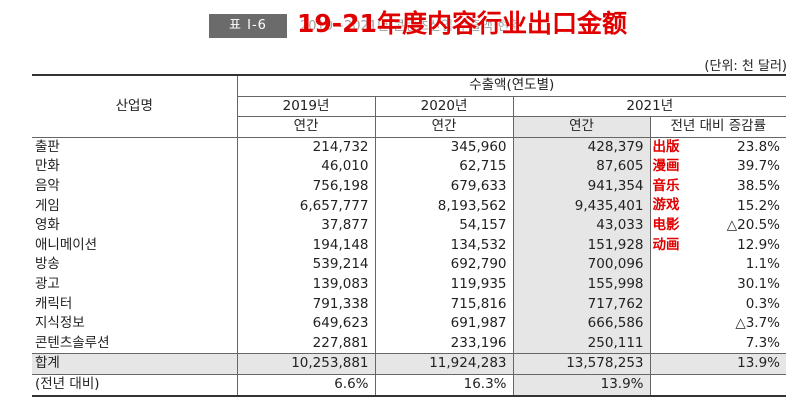 The height and width of the screenshot is (416, 800). Describe the element at coordinates (305, 324) in the screenshot. I see `value-2019: 649,623` at that location.